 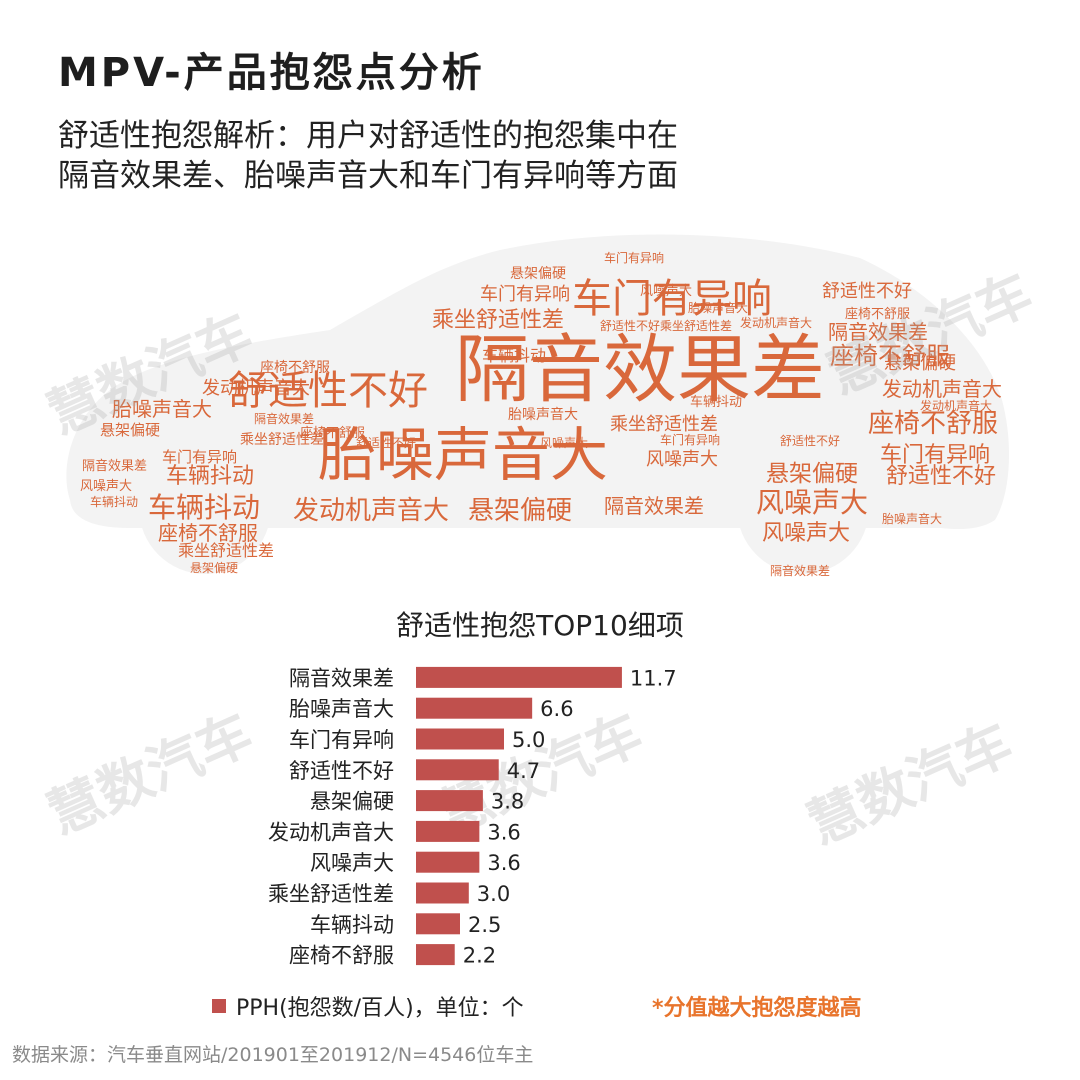 What do you see at coordinates (479, 956) in the screenshot?
I see `value-label: 2.2` at bounding box center [479, 956].